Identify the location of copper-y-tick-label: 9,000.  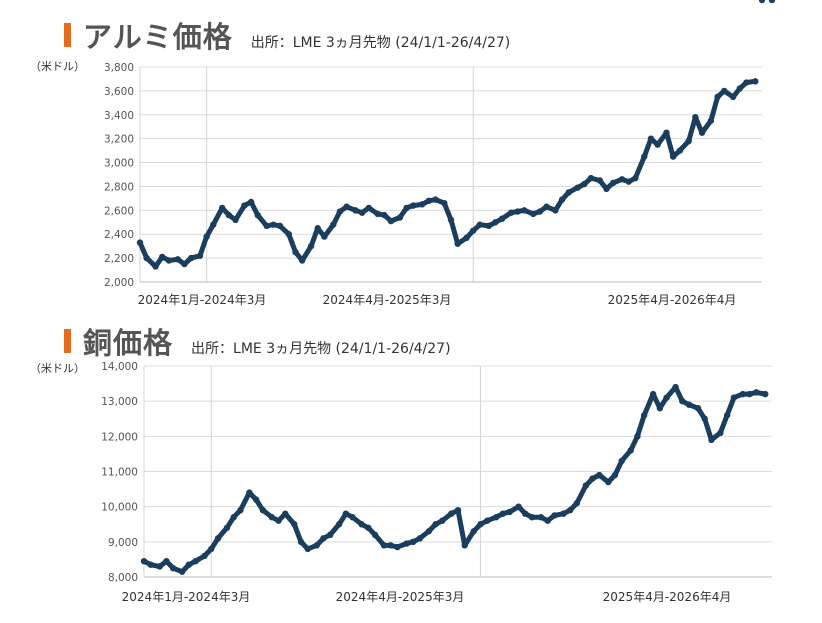
(123, 543).